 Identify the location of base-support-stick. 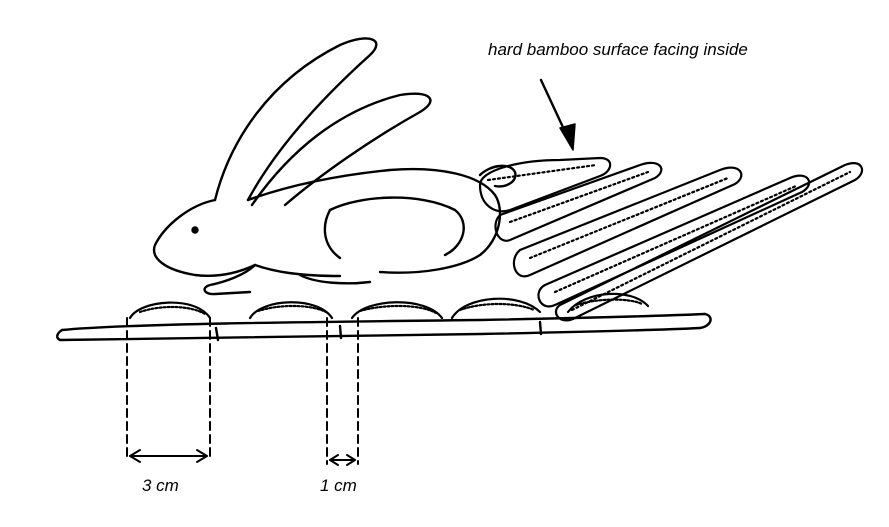
(384, 327).